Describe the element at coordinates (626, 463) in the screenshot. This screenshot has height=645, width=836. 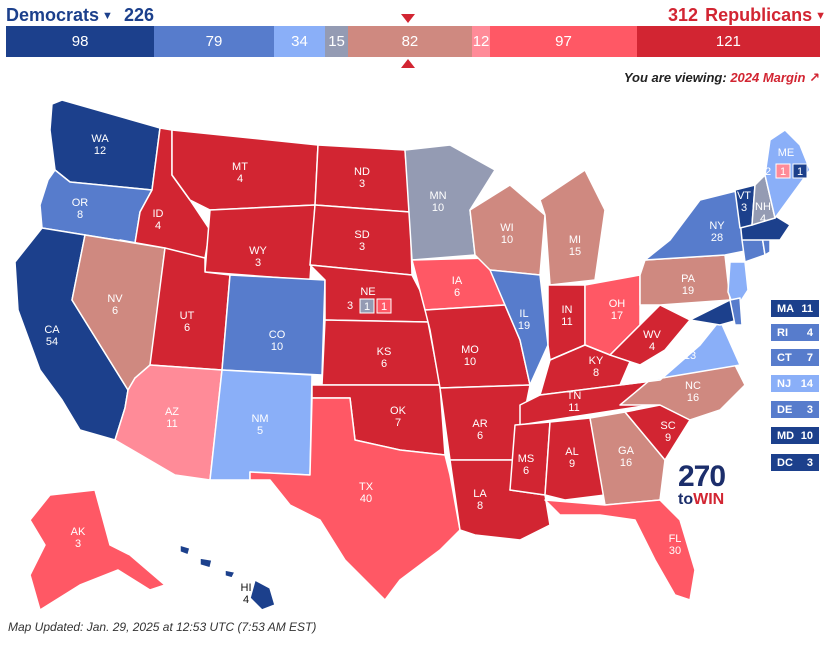
I see `ev-GA: 16` at that location.